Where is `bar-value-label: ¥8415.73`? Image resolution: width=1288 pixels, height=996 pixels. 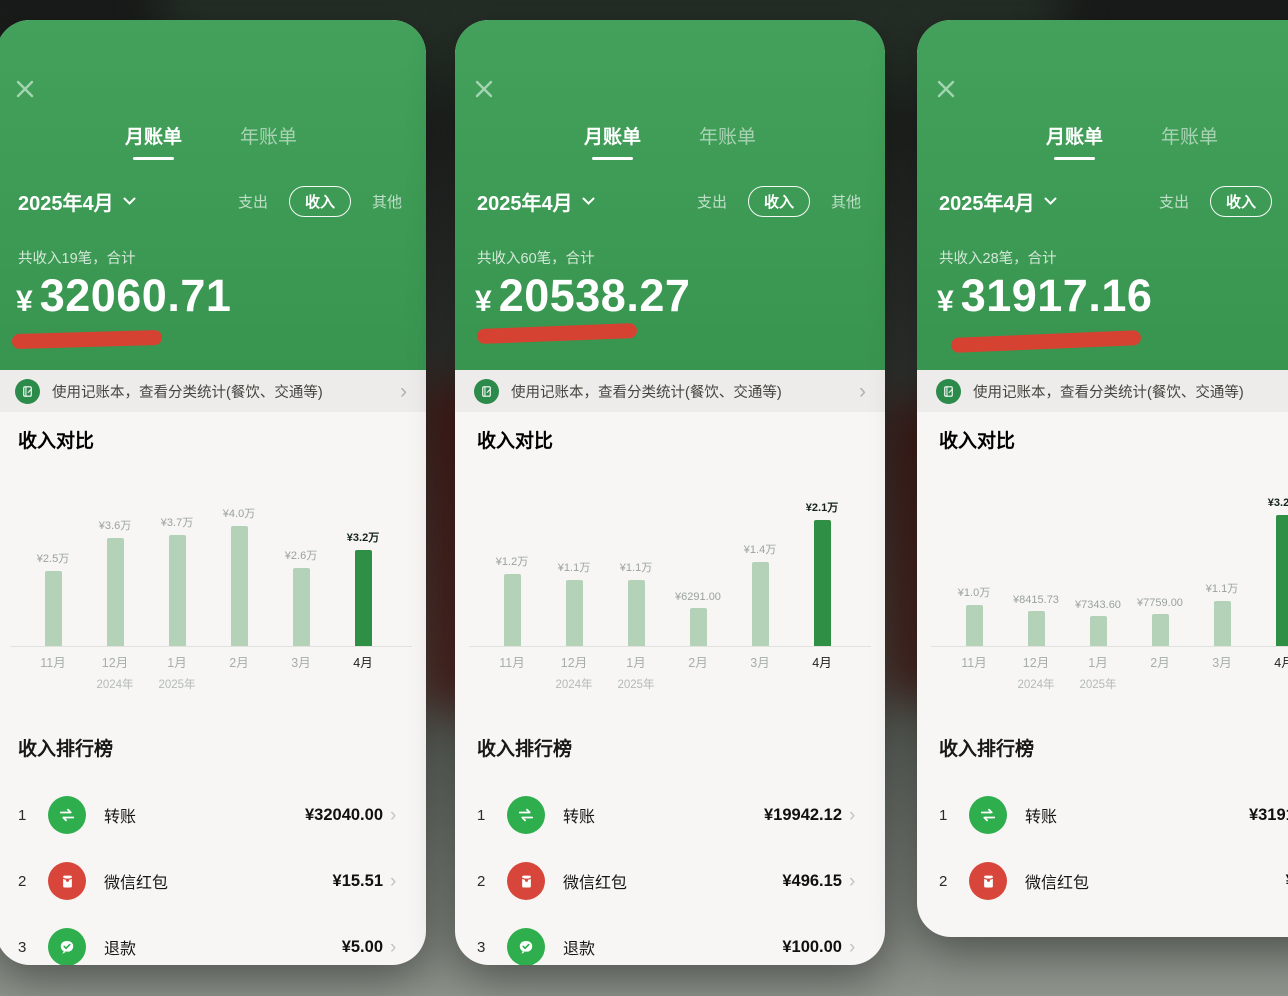
bar-value-label: ¥8415.73 is located at coordinates (1036, 600).